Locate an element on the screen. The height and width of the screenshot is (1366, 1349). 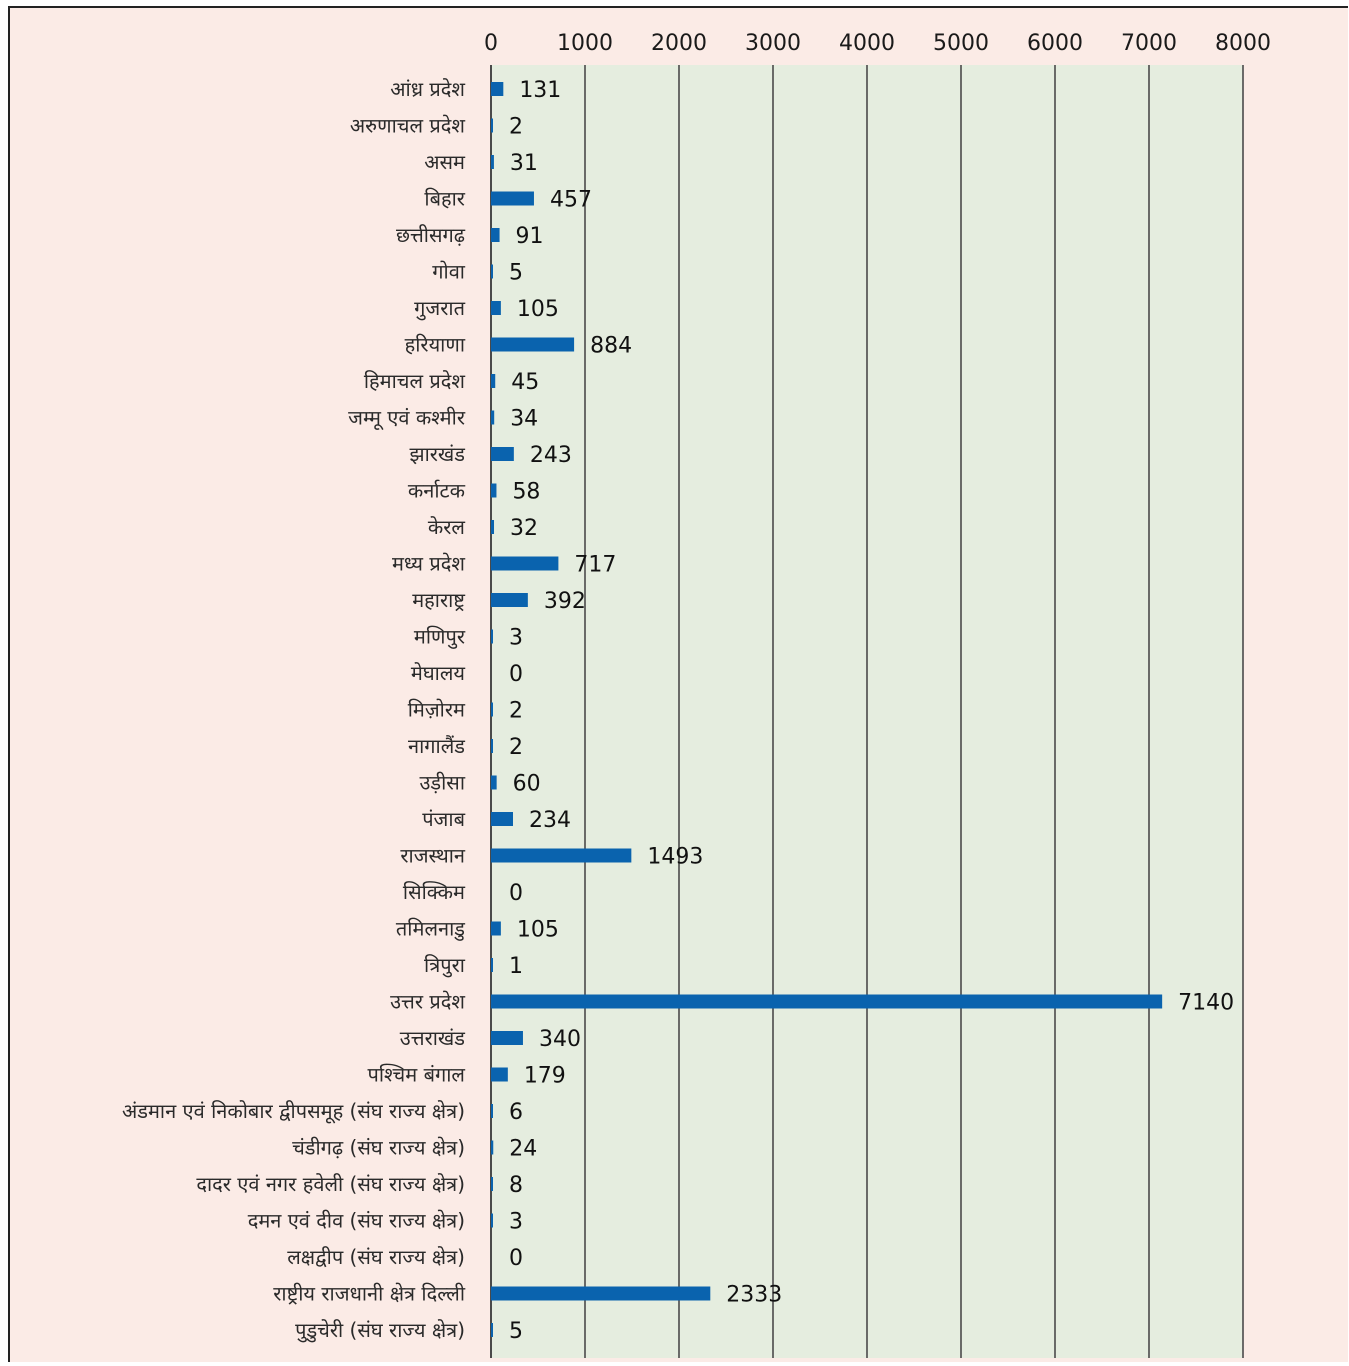
data-label: 45 is located at coordinates (525, 382).